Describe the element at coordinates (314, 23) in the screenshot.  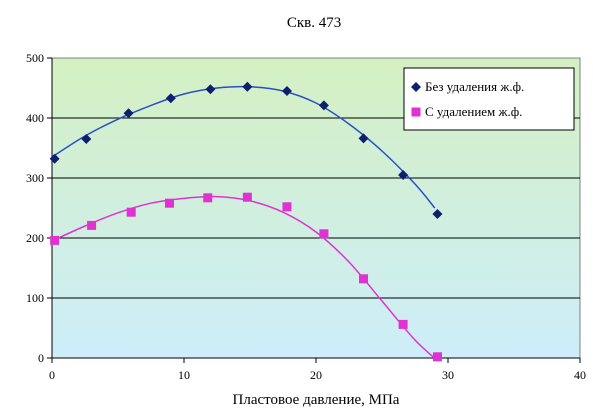
I see `chart-title: Скв. 473` at that location.